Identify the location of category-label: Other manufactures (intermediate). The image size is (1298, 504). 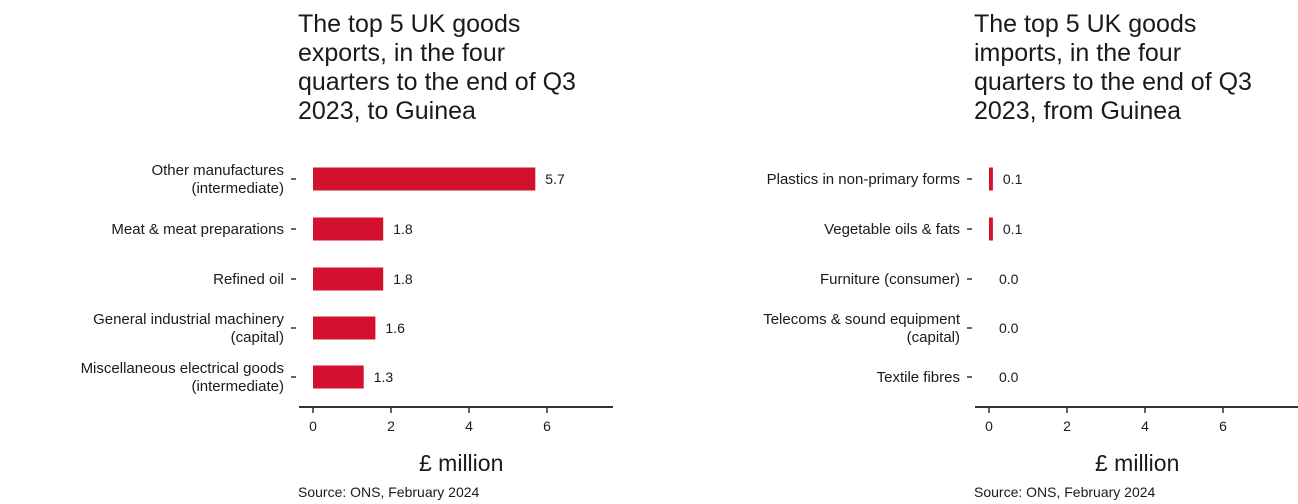
(217, 179).